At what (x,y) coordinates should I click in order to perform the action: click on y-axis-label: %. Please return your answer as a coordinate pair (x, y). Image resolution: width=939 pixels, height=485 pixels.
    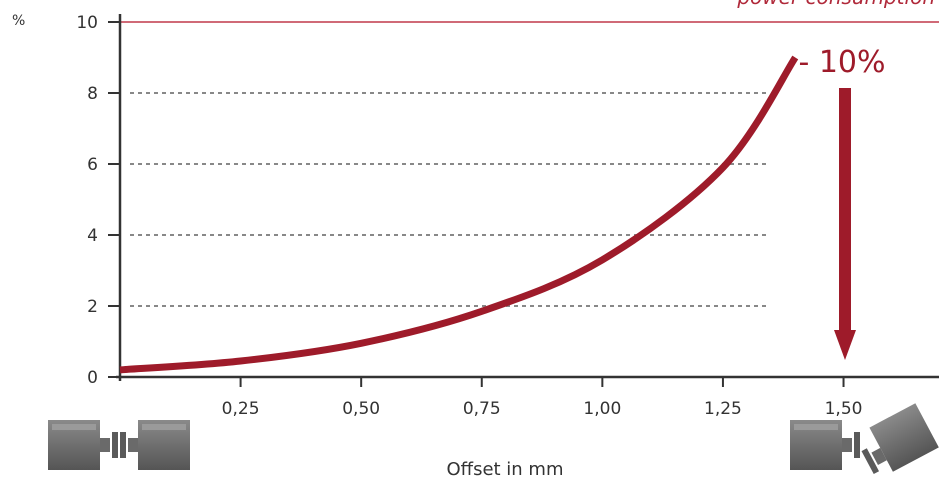
    Looking at the image, I should click on (18, 21).